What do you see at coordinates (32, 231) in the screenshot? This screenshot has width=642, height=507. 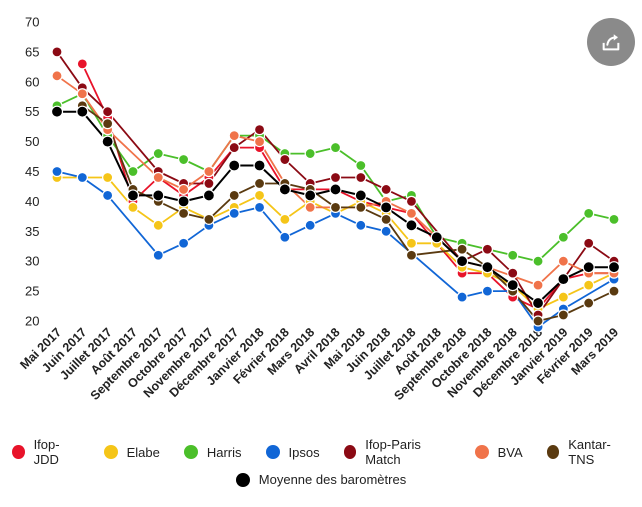 I see `y-tick-label: 35` at bounding box center [32, 231].